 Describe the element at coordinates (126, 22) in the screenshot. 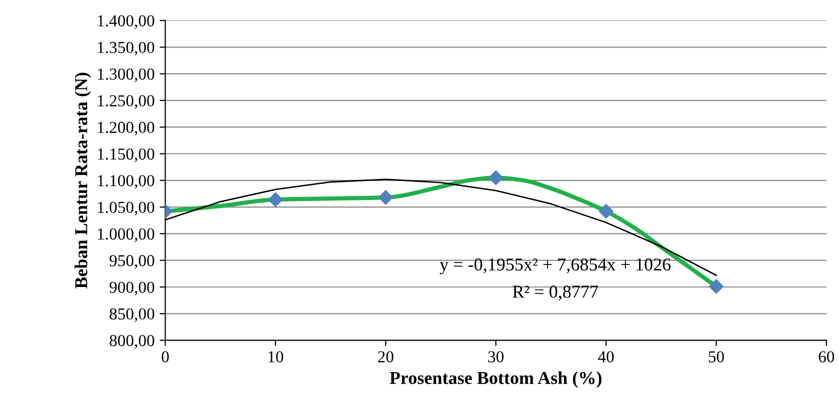

I see `y-tick-label: 1.400,00` at that location.